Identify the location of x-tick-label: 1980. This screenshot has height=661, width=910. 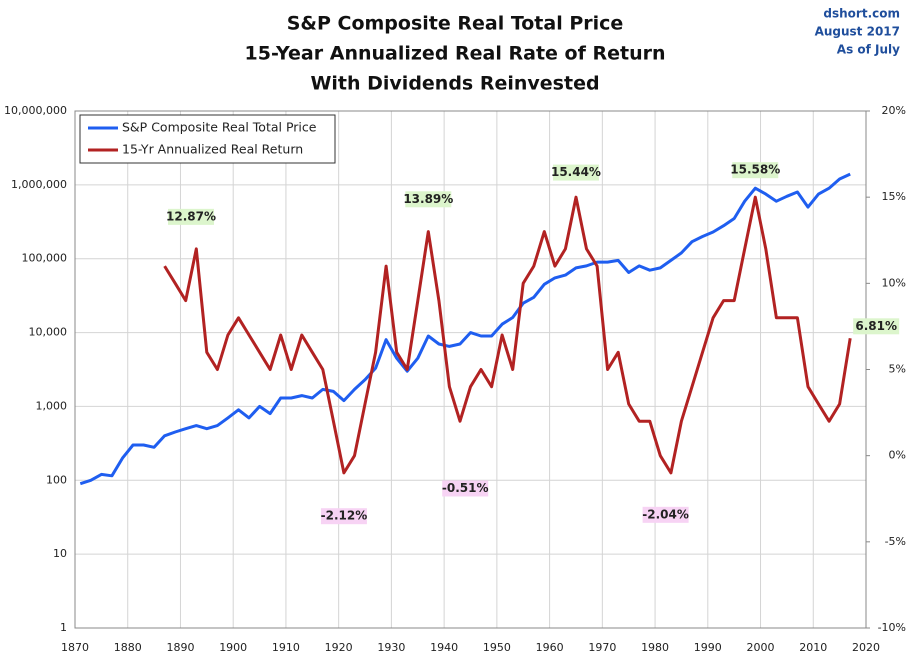
(655, 647).